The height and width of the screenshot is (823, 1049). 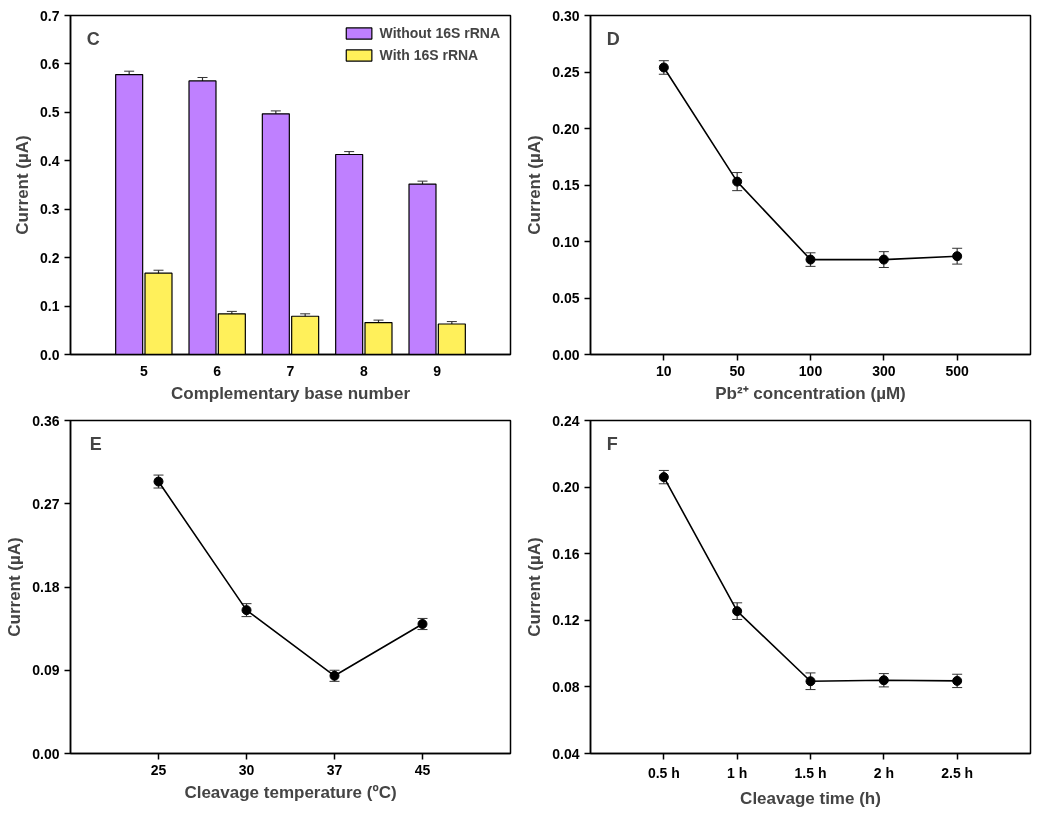 What do you see at coordinates (810, 772) in the screenshot?
I see `x-tick-label: 1.5 h` at bounding box center [810, 772].